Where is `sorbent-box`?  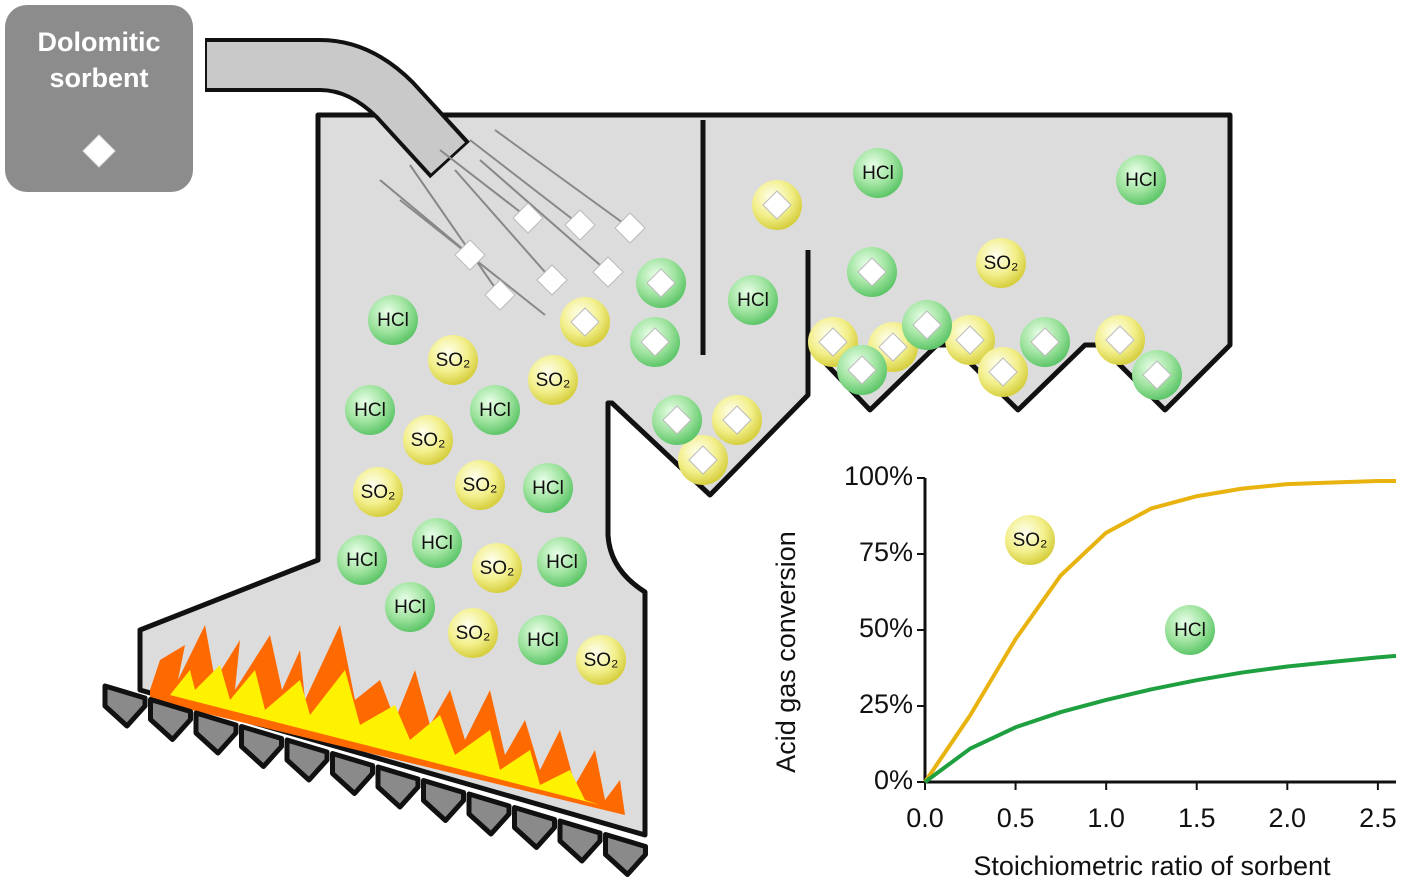
sorbent-box is located at coordinates (99, 98).